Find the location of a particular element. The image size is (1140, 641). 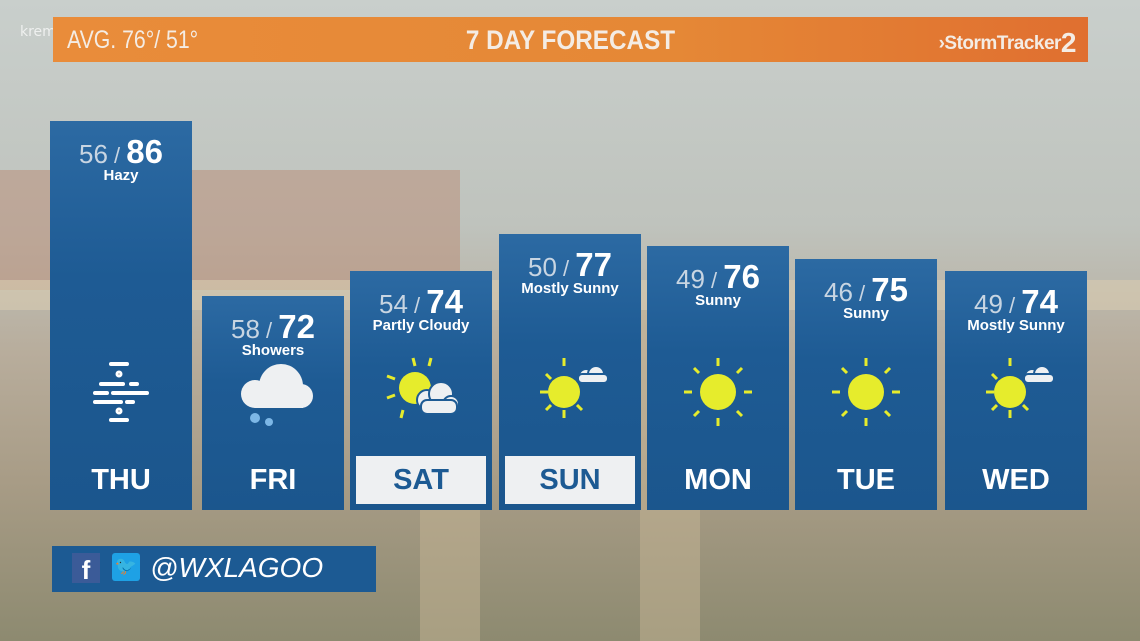

high-temp: 77 is located at coordinates (593, 264).